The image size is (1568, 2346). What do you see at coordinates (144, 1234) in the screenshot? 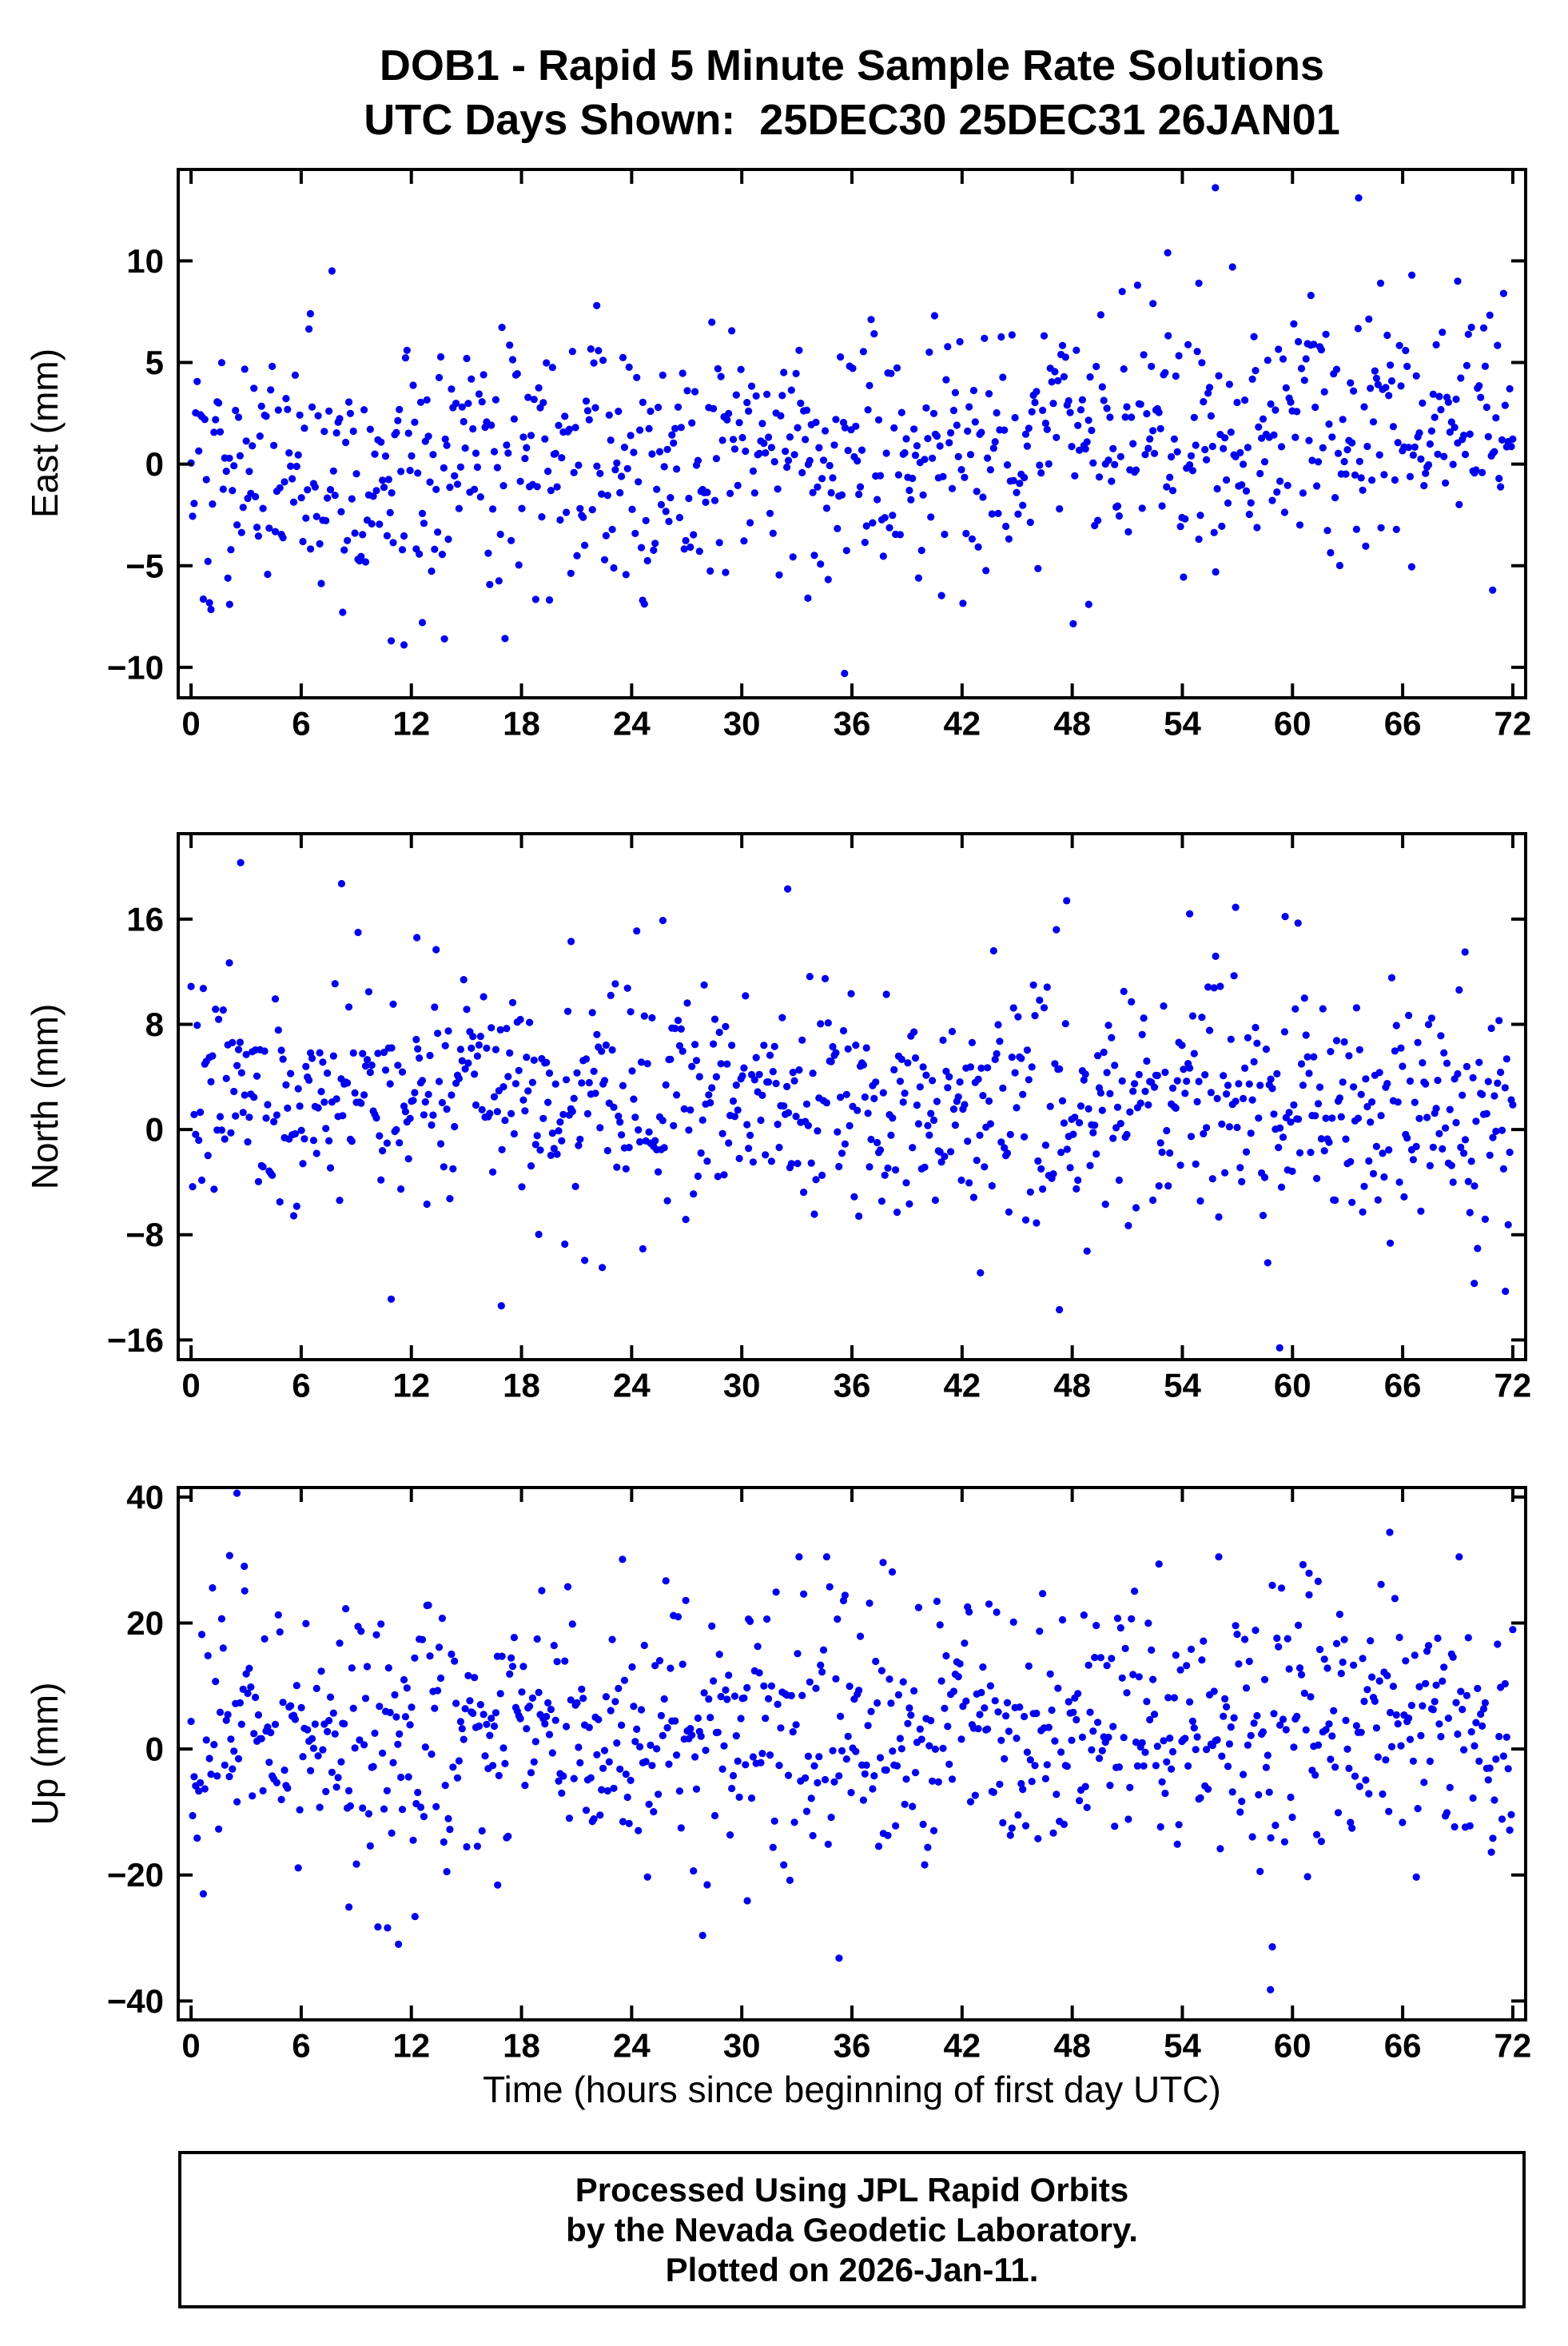
I see `svg-text: −8` at bounding box center [144, 1234].